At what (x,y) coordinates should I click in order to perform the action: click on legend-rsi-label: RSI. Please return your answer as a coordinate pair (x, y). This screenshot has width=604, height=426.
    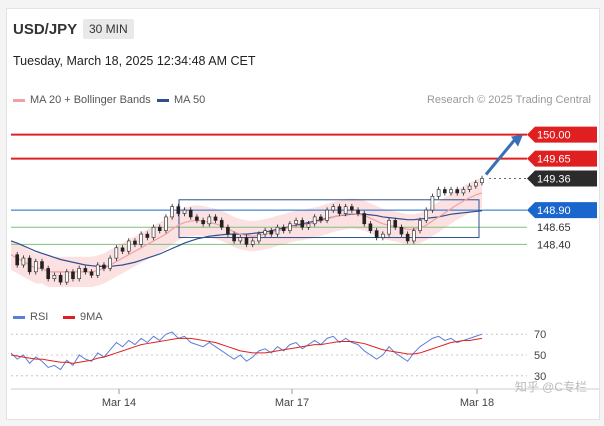
    Looking at the image, I should click on (39, 317).